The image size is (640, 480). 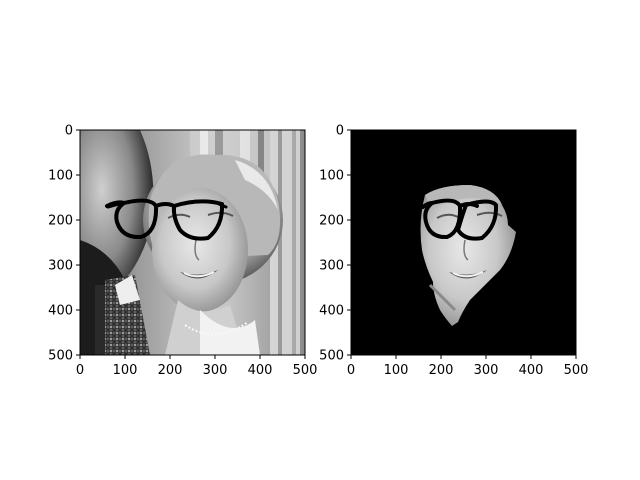 What do you see at coordinates (166, 219) in the screenshot?
I see `glasses-overlay-left` at bounding box center [166, 219].